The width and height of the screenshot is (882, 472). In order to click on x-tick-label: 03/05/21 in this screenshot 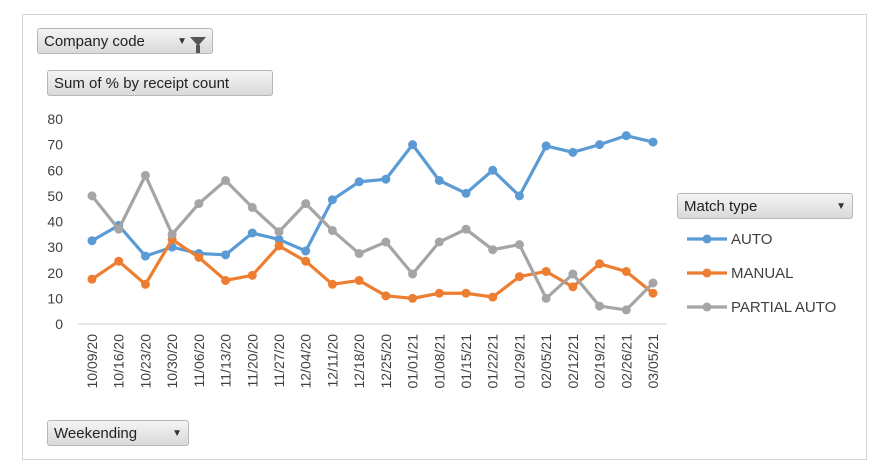, I will do `click(653, 361)`.